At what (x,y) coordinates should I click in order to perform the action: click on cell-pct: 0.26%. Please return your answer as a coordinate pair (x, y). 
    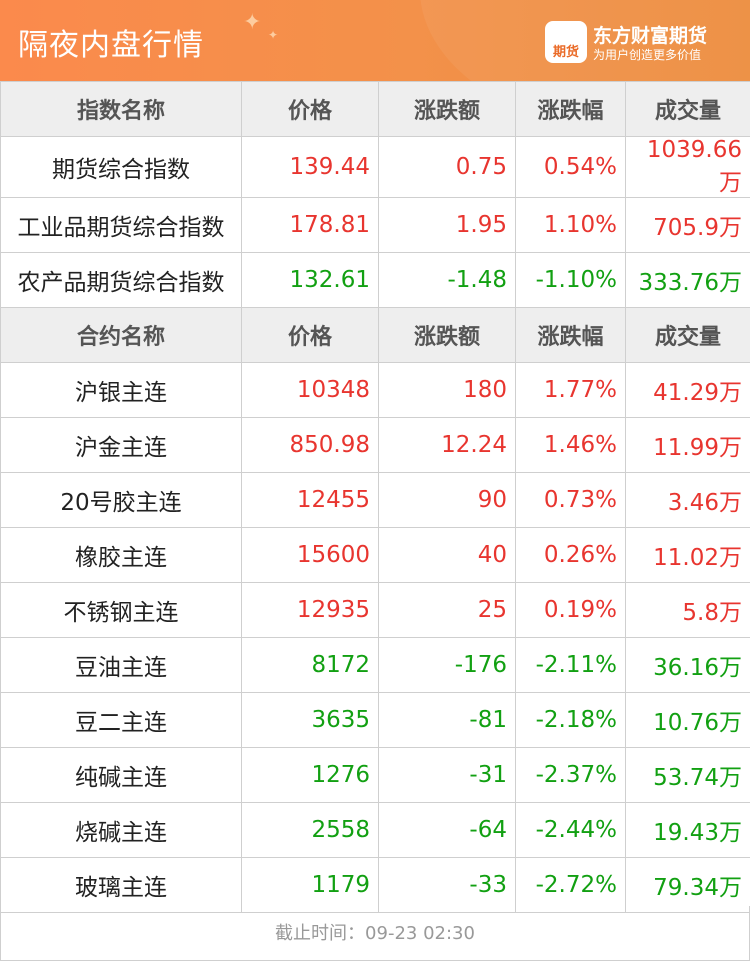
    Looking at the image, I should click on (570, 555).